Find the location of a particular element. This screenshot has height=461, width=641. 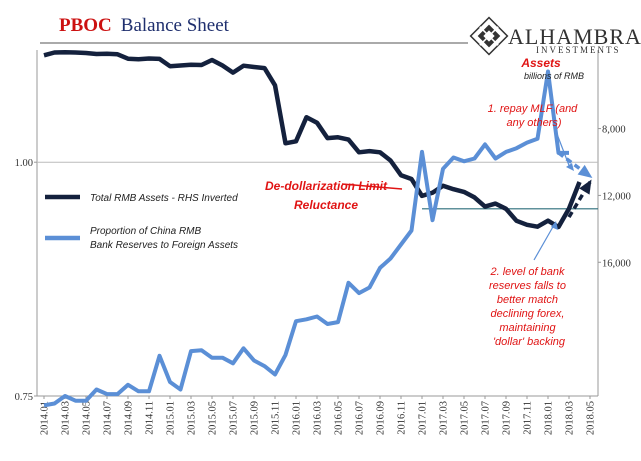

x-tick-label: 2017.09 is located at coordinates (507, 418).